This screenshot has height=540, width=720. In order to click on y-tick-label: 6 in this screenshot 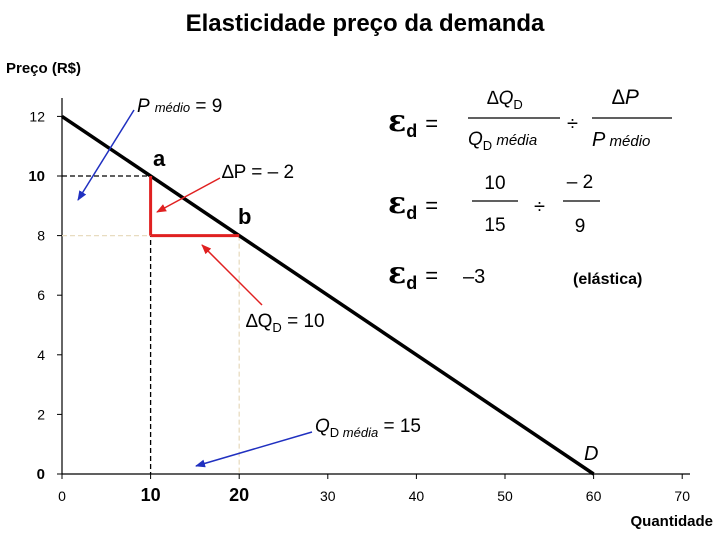, I will do `click(41, 295)`.